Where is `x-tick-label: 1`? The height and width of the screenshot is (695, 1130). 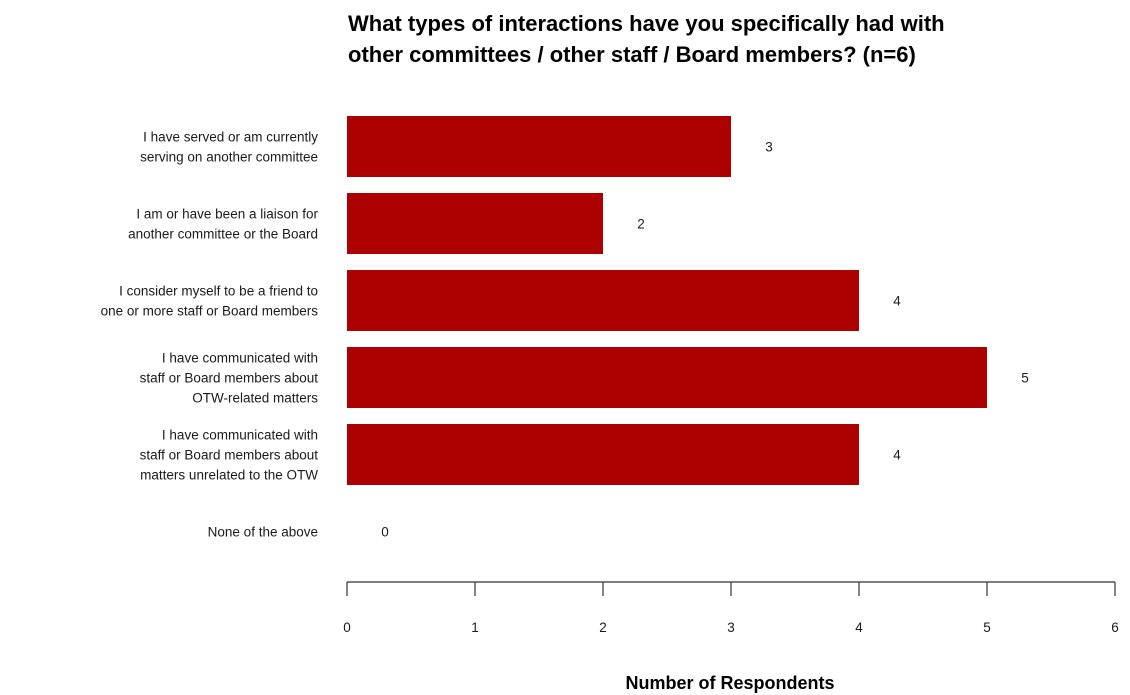
x-tick-label: 1 is located at coordinates (475, 627).